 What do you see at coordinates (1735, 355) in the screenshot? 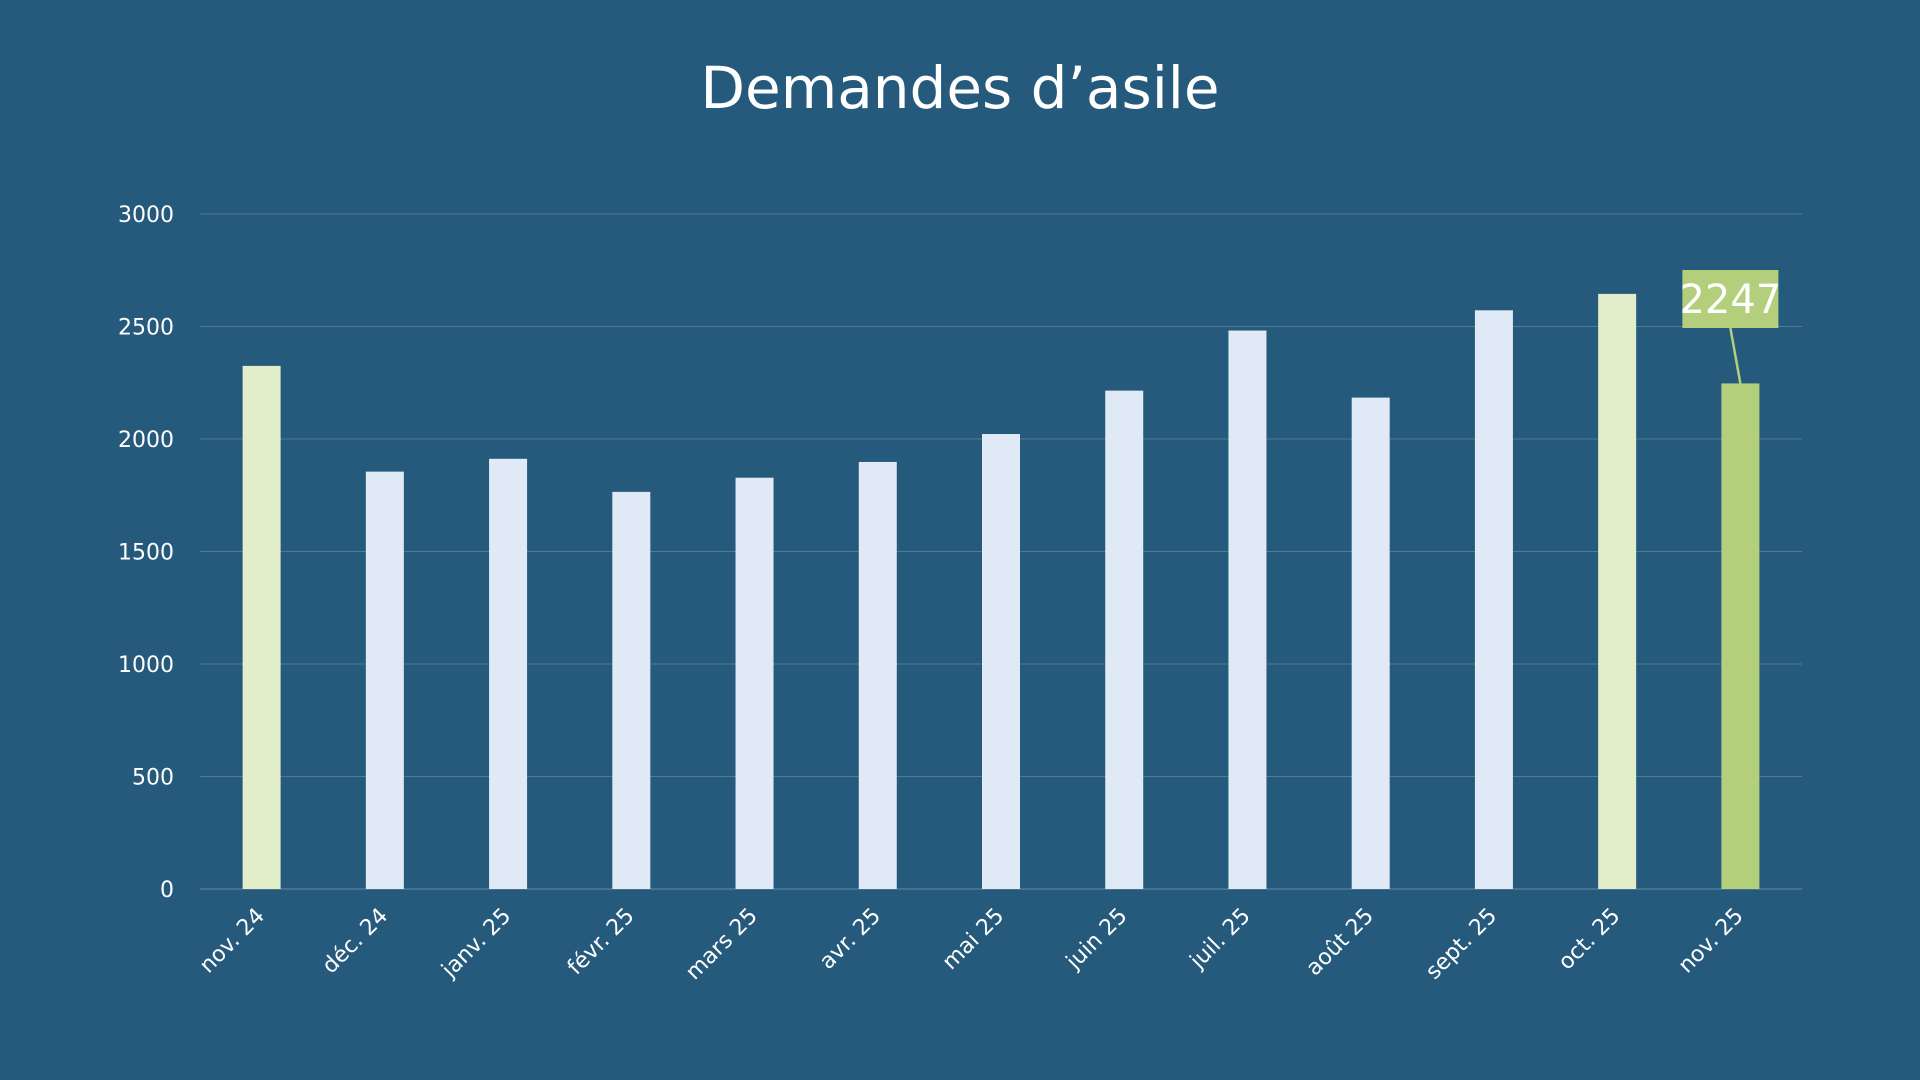
I see `annotation-leader-line` at bounding box center [1735, 355].